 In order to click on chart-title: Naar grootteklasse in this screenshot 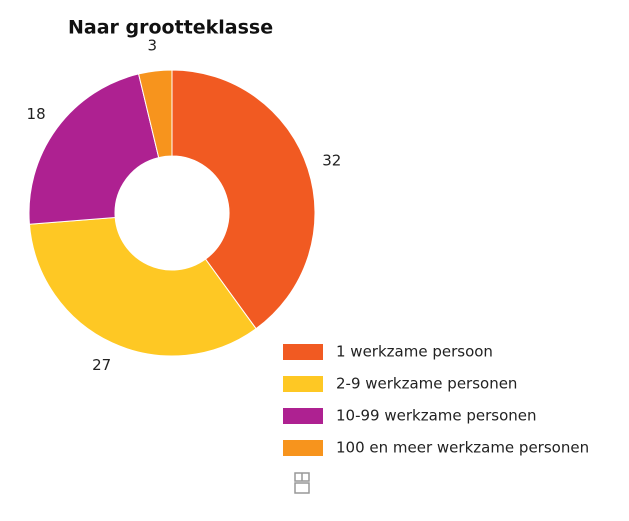, I will do `click(170, 28)`.